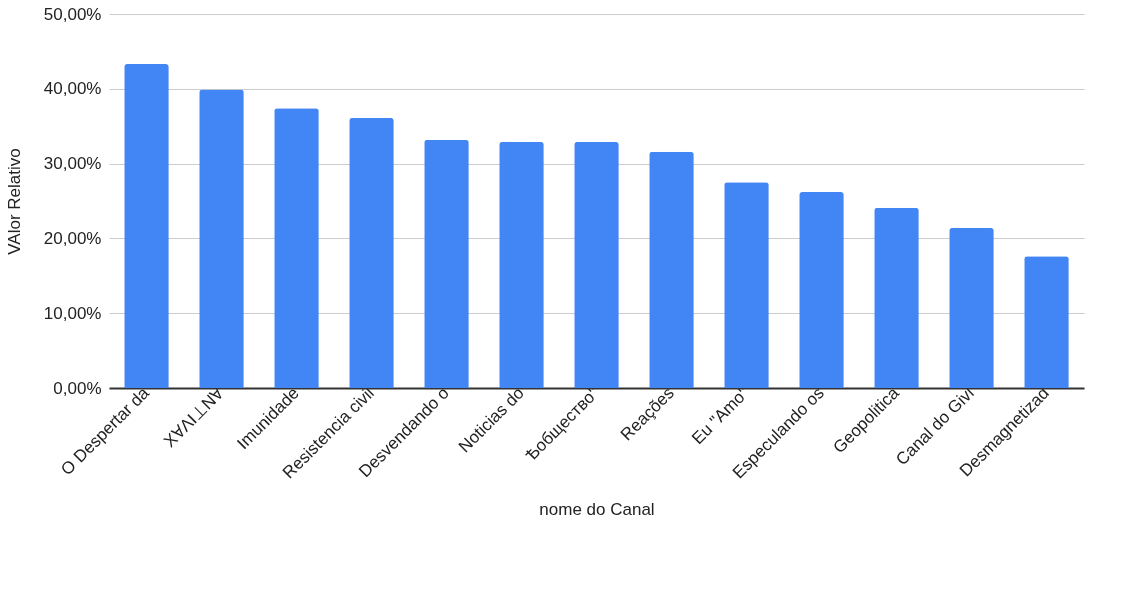 The image size is (1143, 603). I want to click on y-tick-label: 0,00%, so click(77, 388).